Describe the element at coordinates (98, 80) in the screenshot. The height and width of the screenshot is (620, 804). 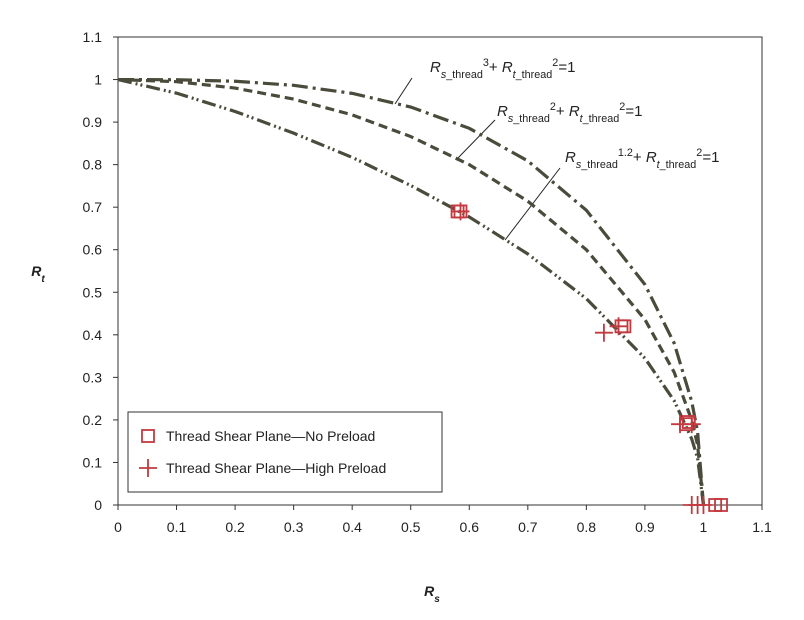
I see `y-tick-label: 1` at that location.